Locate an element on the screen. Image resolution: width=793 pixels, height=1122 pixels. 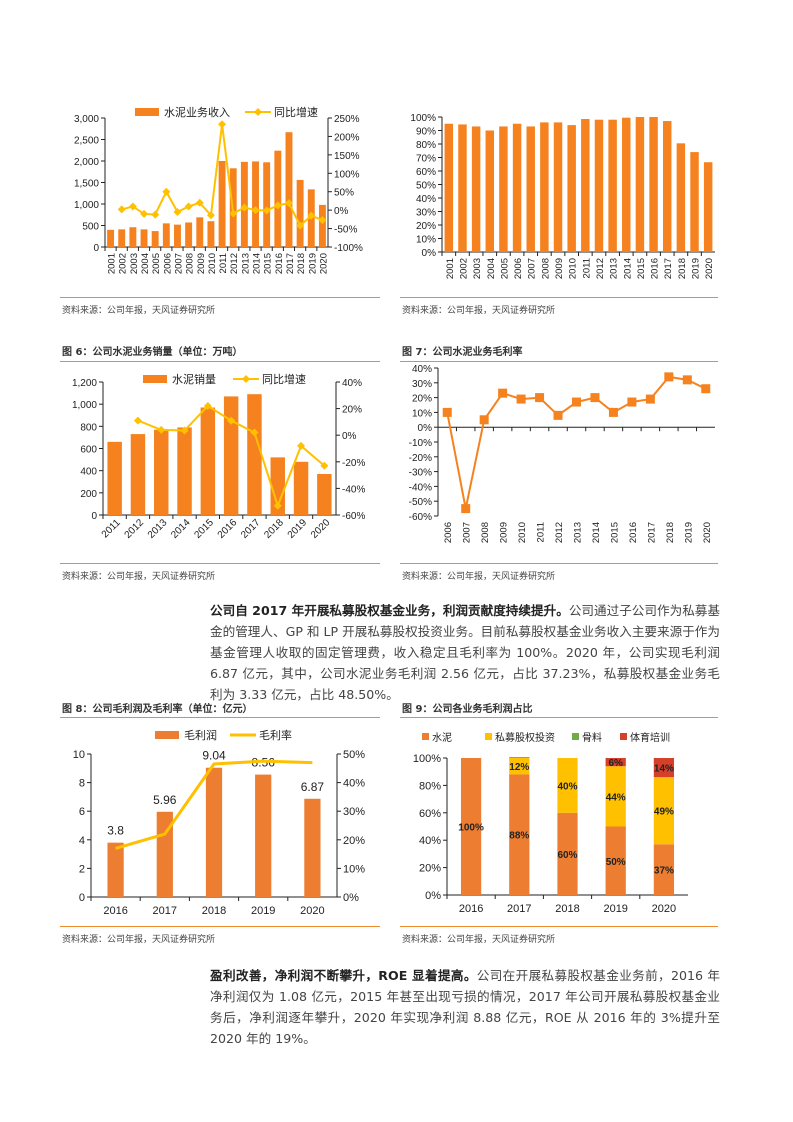
data-label: 5.96 is located at coordinates (165, 800).